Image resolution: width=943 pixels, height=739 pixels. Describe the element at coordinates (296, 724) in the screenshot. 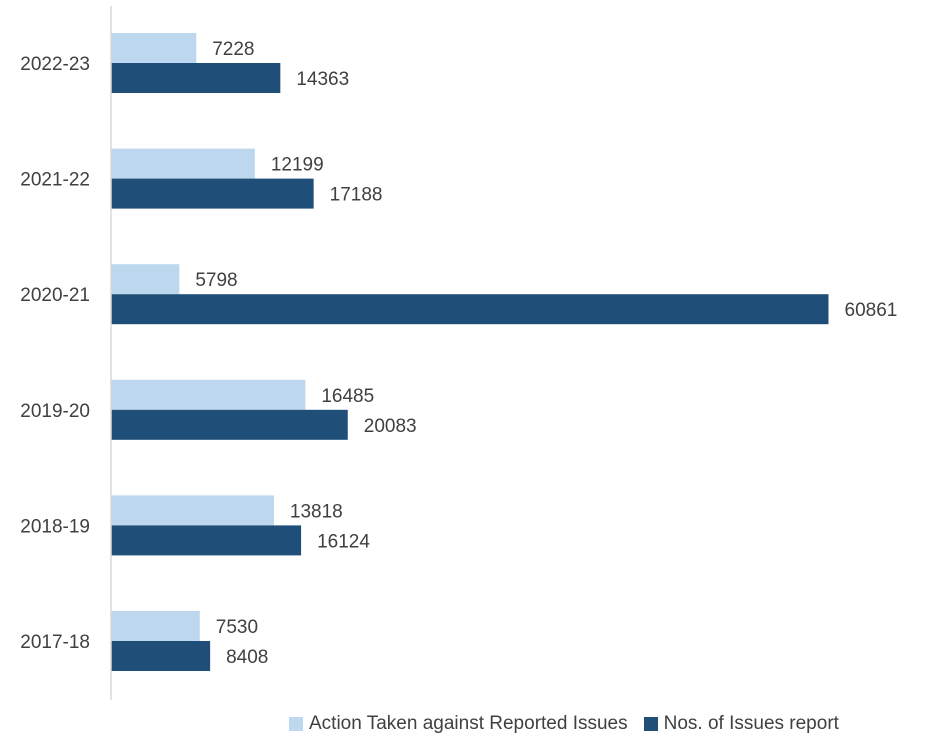

I see `legend-swatch-action-taken` at that location.